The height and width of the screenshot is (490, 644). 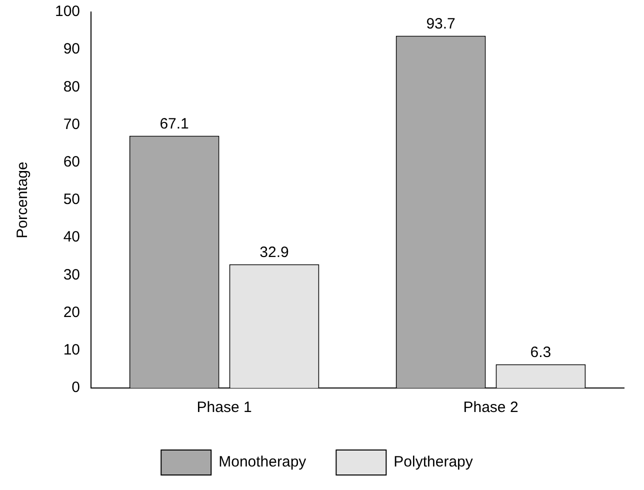 What do you see at coordinates (71, 350) in the screenshot?
I see `y-tick-label: 10` at bounding box center [71, 350].